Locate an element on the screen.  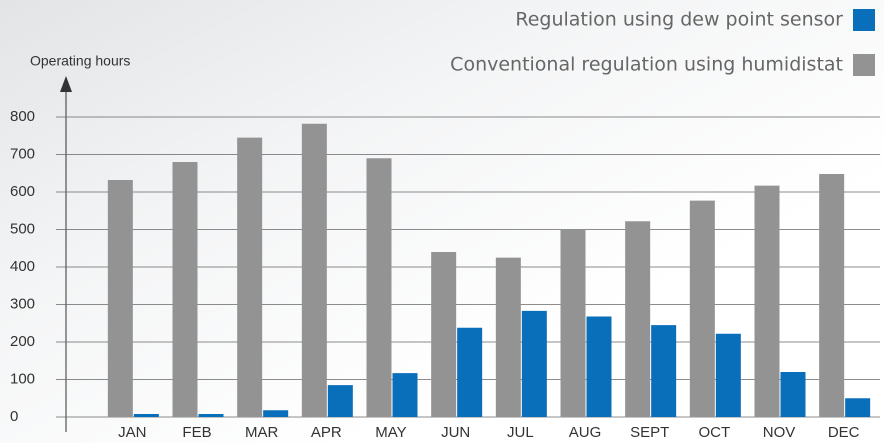
y-tick-label: 400 is located at coordinates (22, 266).